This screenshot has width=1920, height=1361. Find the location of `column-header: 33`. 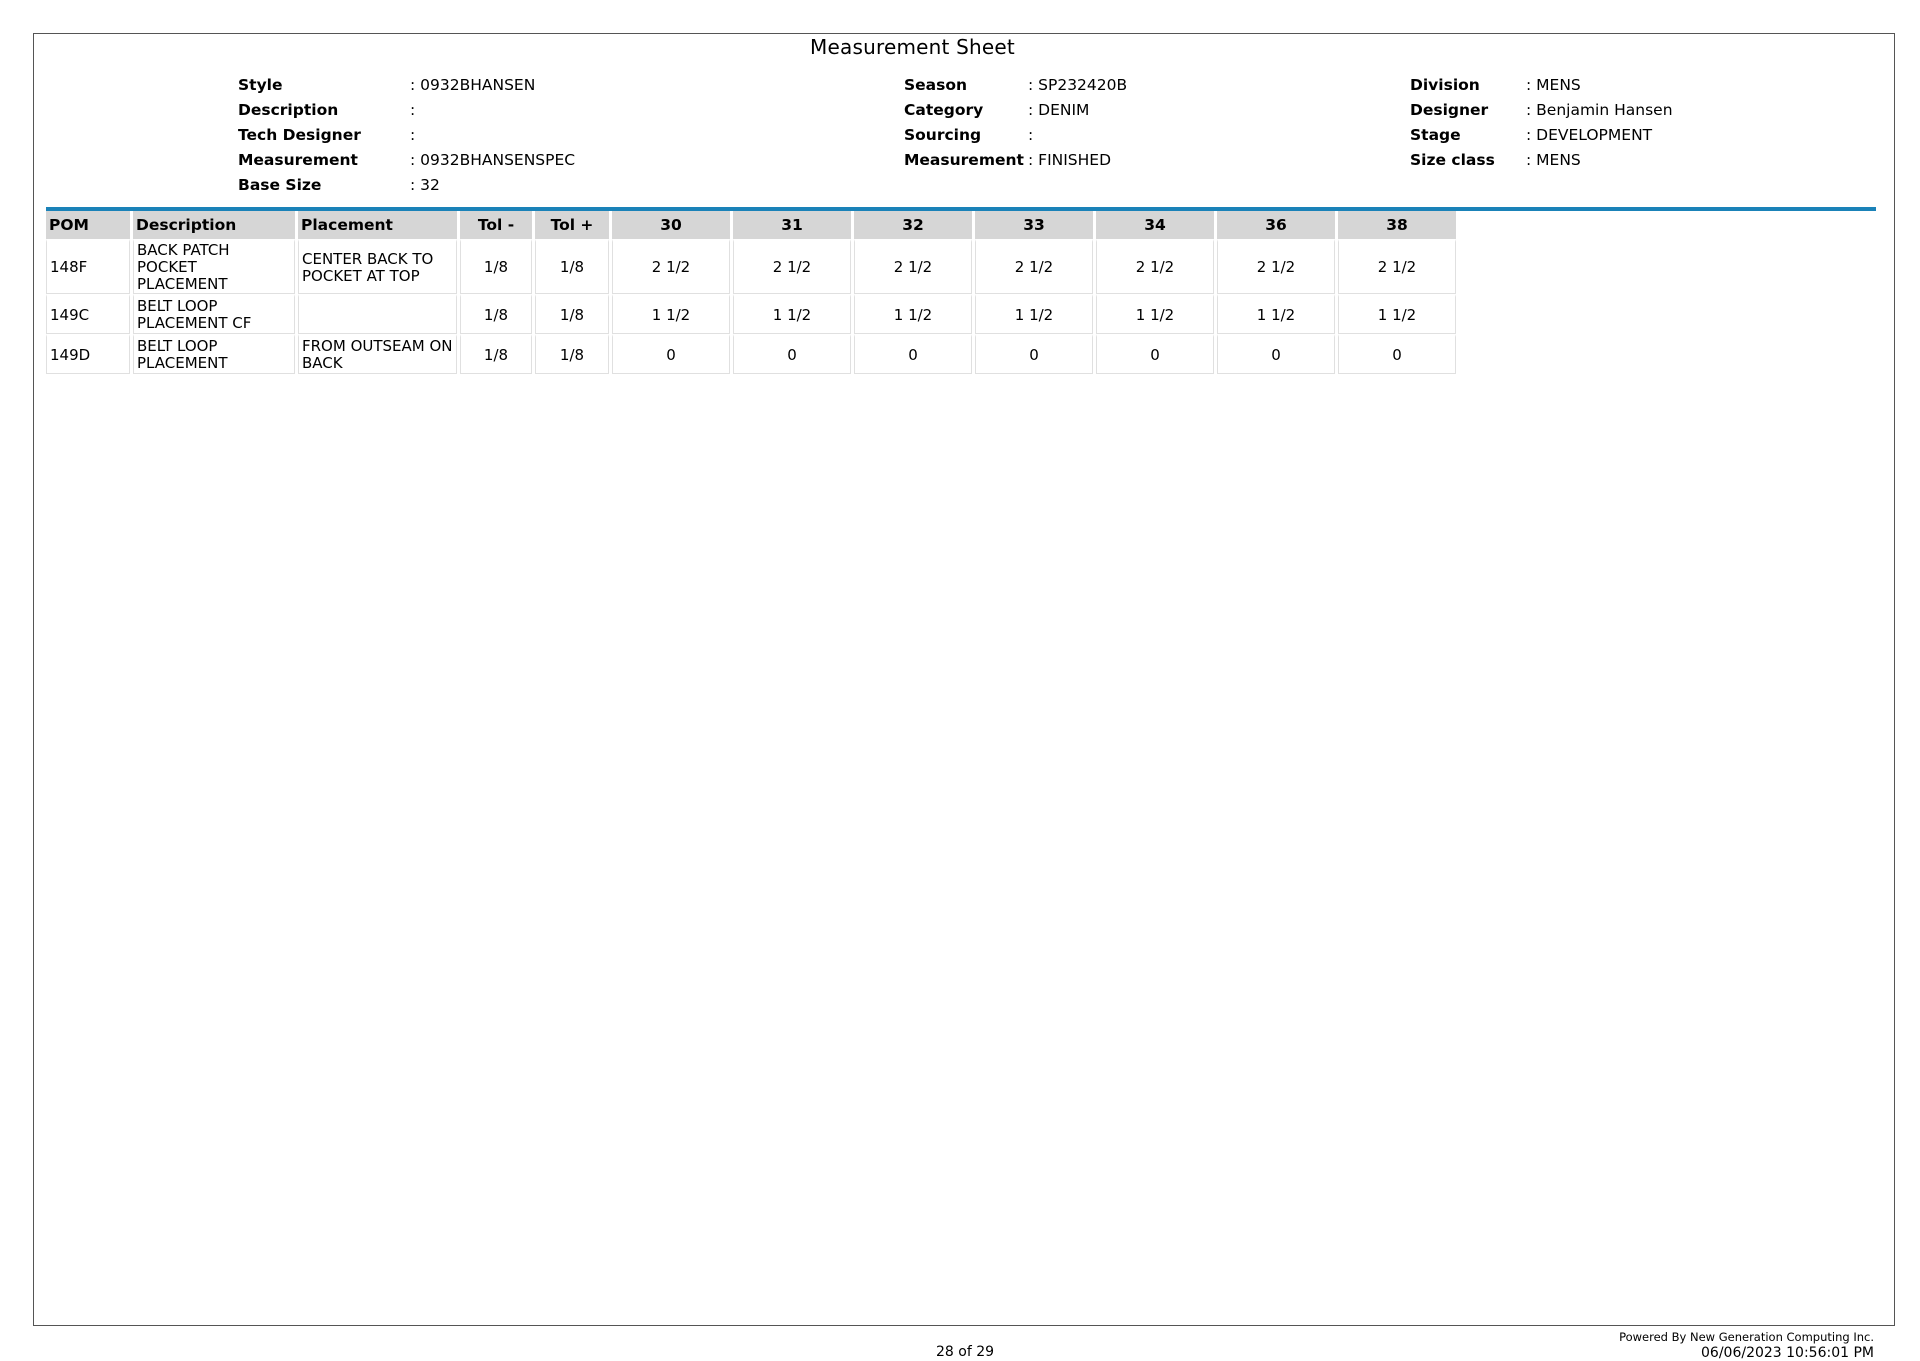

column-header: 33 is located at coordinates (1034, 225).